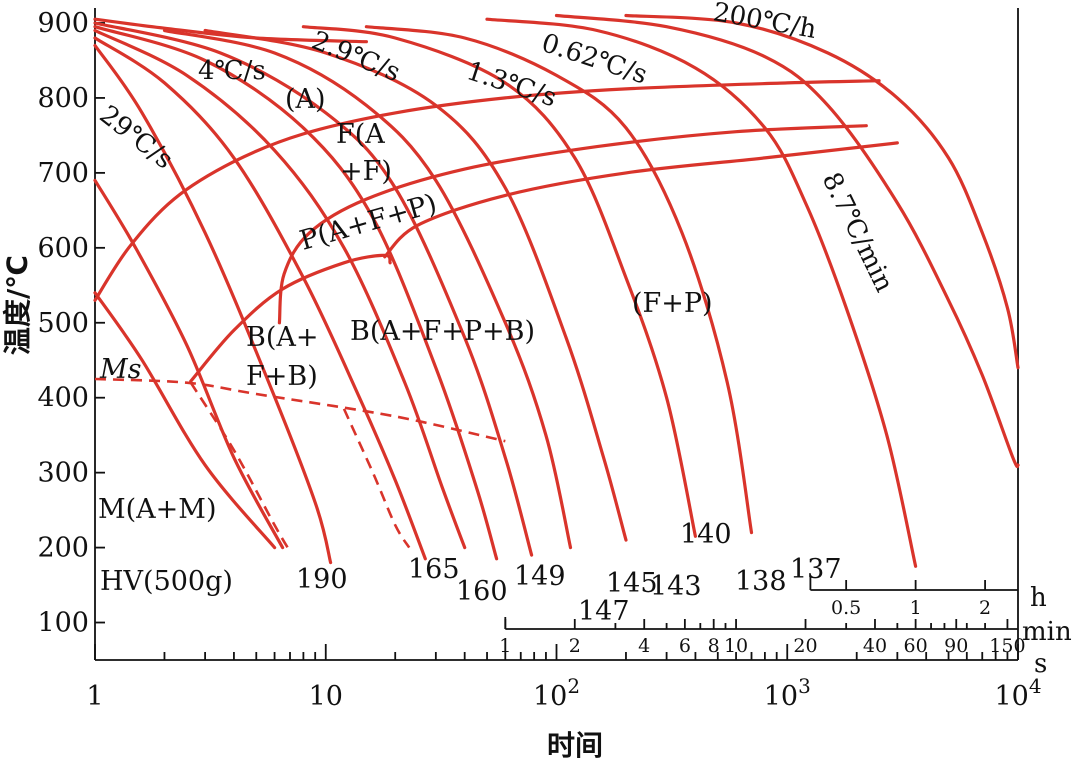 Image resolution: width=1080 pixels, height=778 pixels. What do you see at coordinates (575, 745) in the screenshot?
I see `x-axis-title: 时间` at bounding box center [575, 745].